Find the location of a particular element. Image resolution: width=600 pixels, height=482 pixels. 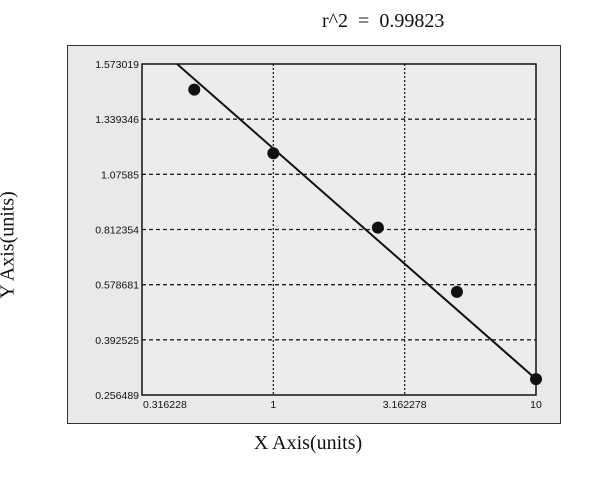

y-tick-label: 1.339346 is located at coordinates (117, 120).